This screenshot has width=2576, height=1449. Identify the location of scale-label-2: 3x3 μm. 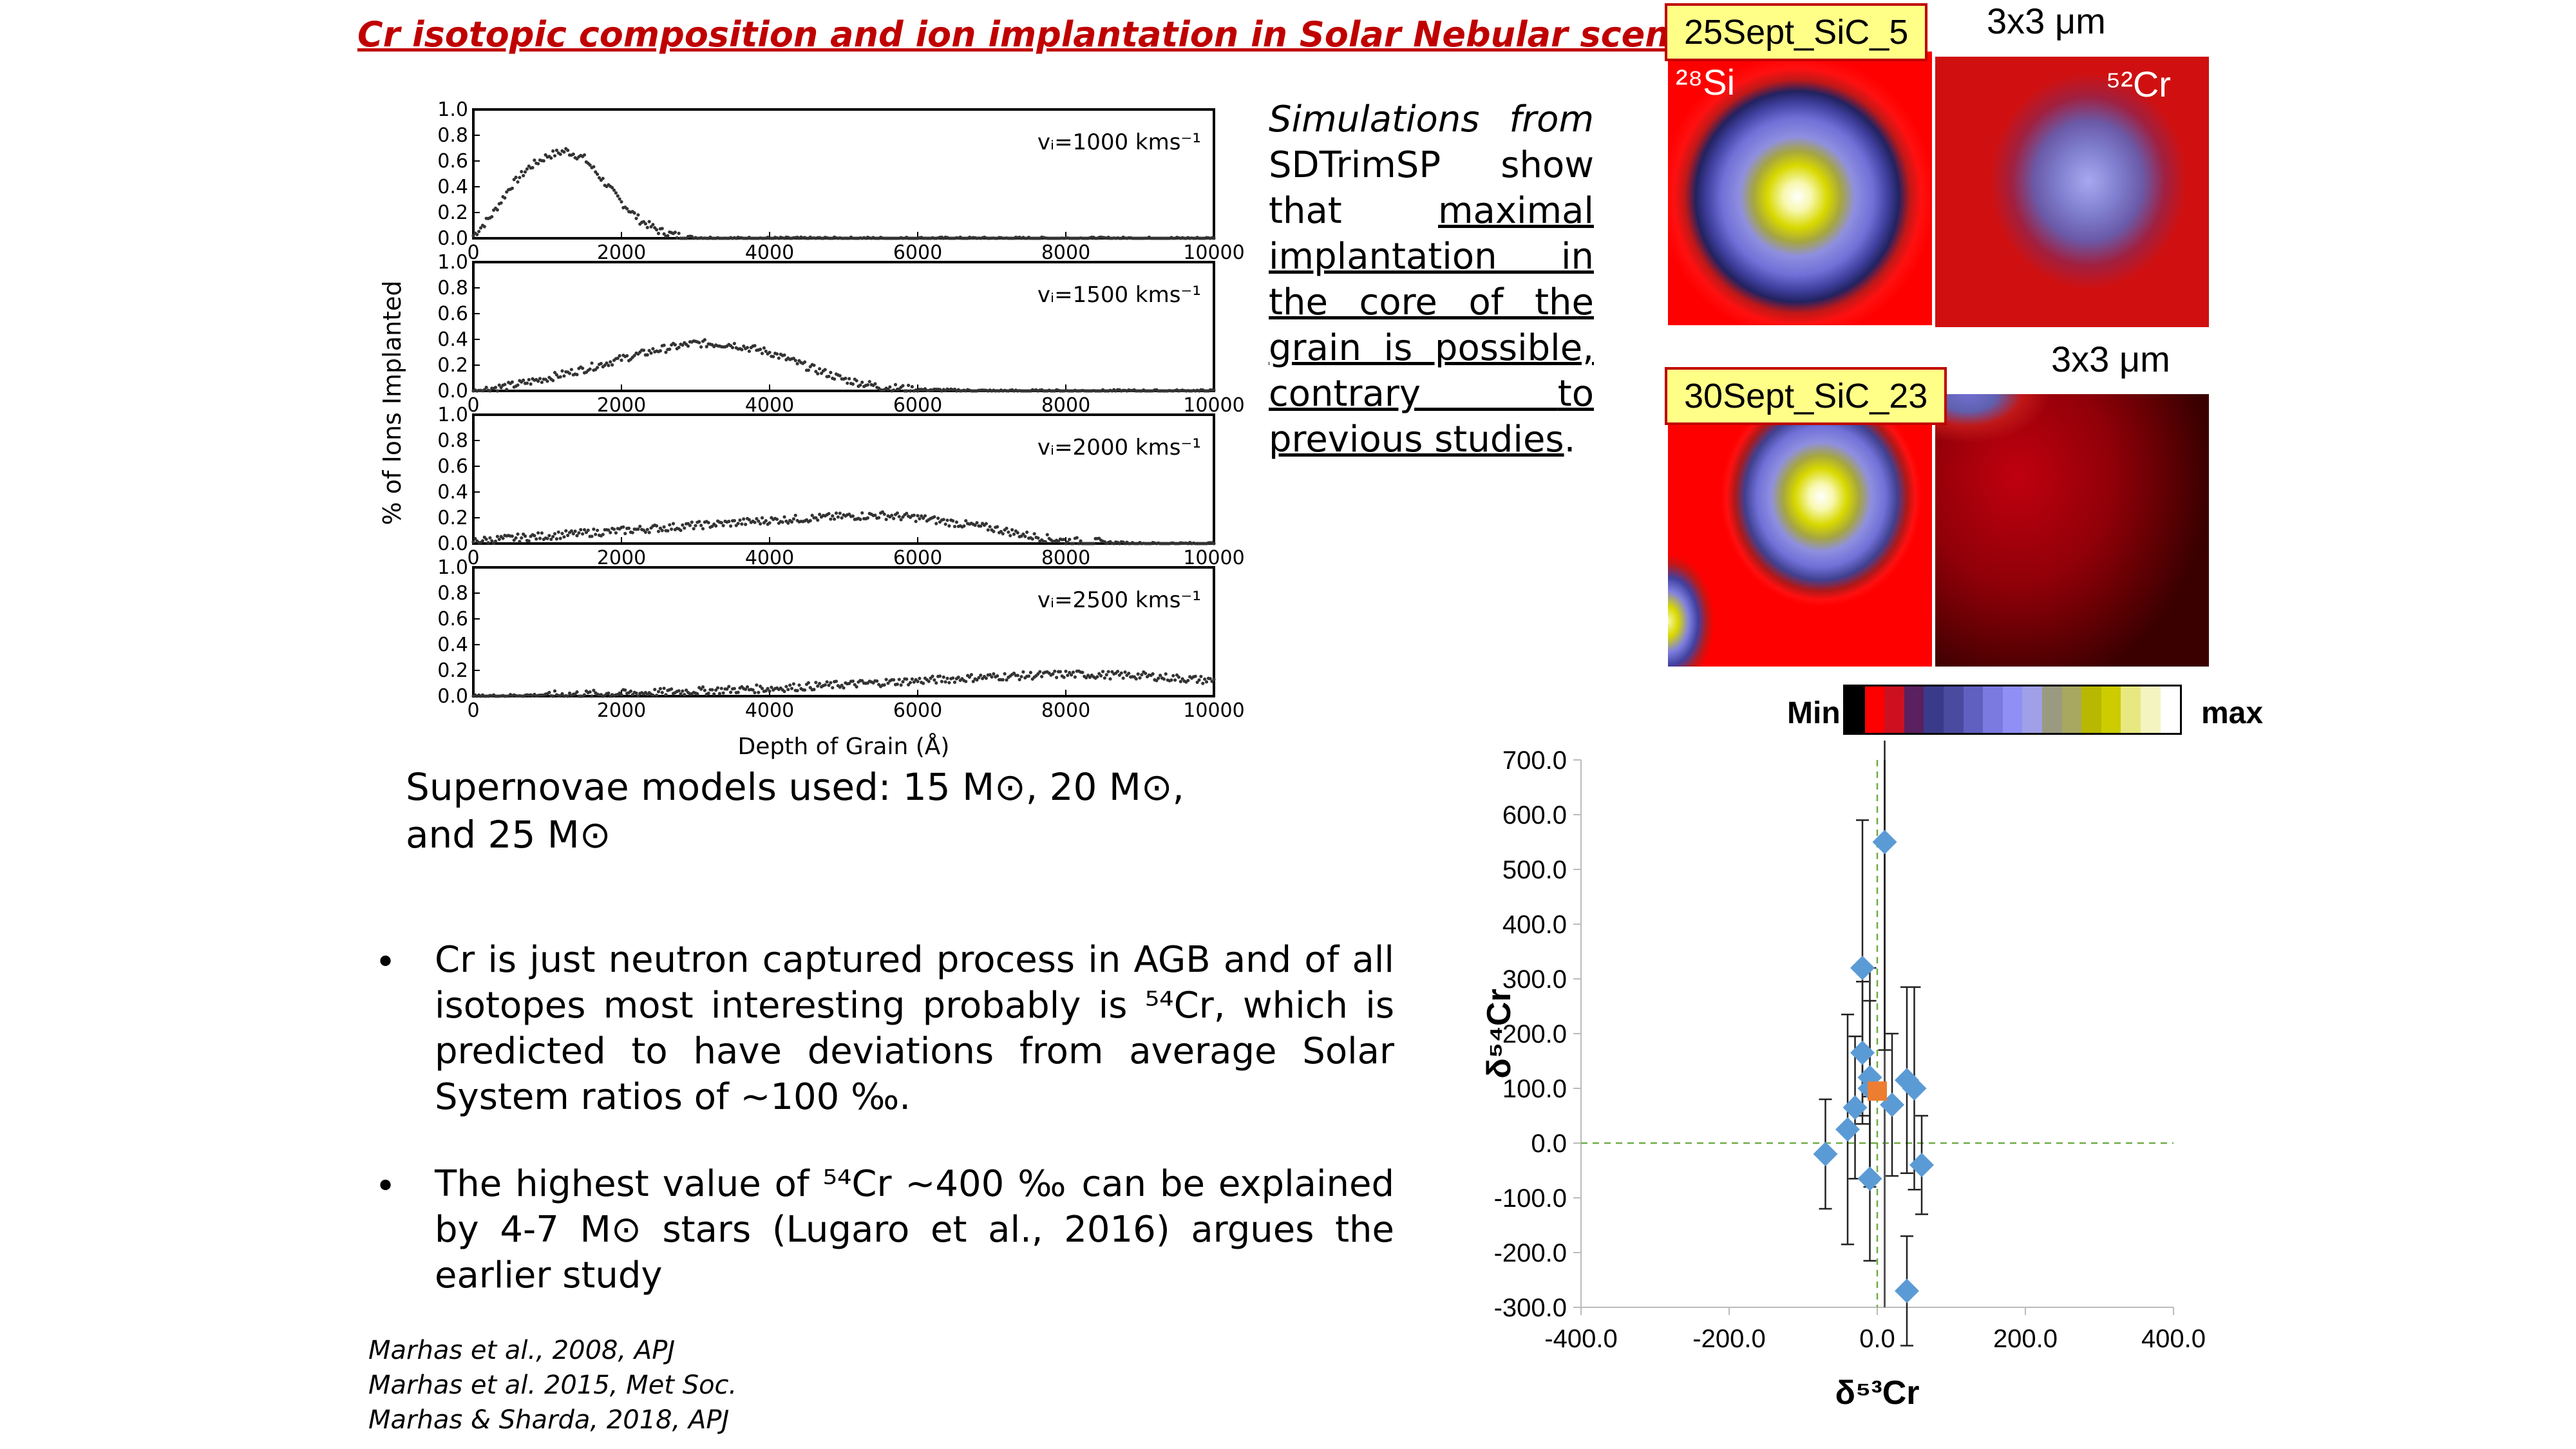
(2110, 359).